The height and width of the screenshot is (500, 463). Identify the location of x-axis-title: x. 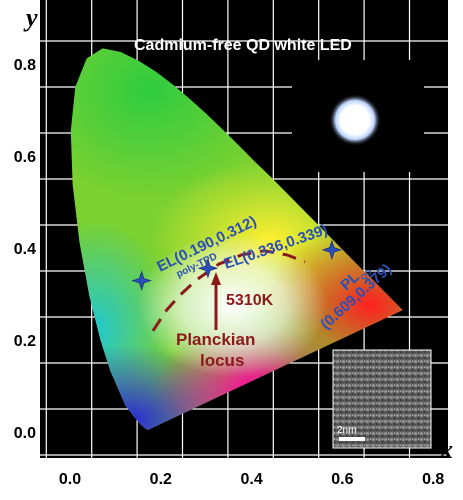
(446, 449).